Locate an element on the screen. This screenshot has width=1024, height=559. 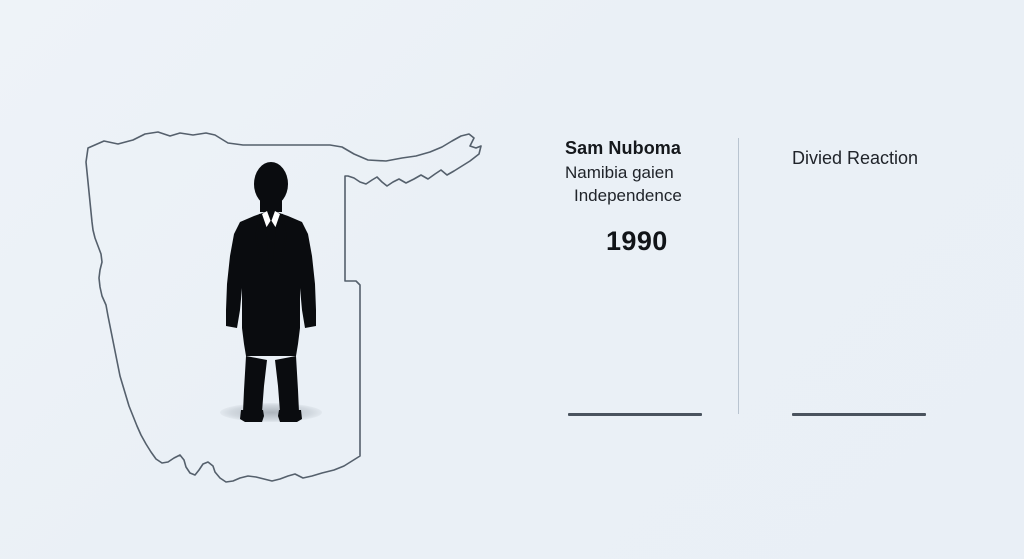
chart-right-axis is located at coordinates (859, 414).